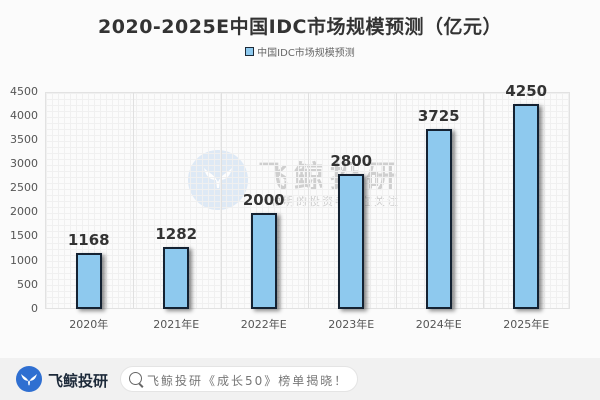 This screenshot has height=400, width=600. I want to click on x-tick: 2025年E, so click(526, 324).